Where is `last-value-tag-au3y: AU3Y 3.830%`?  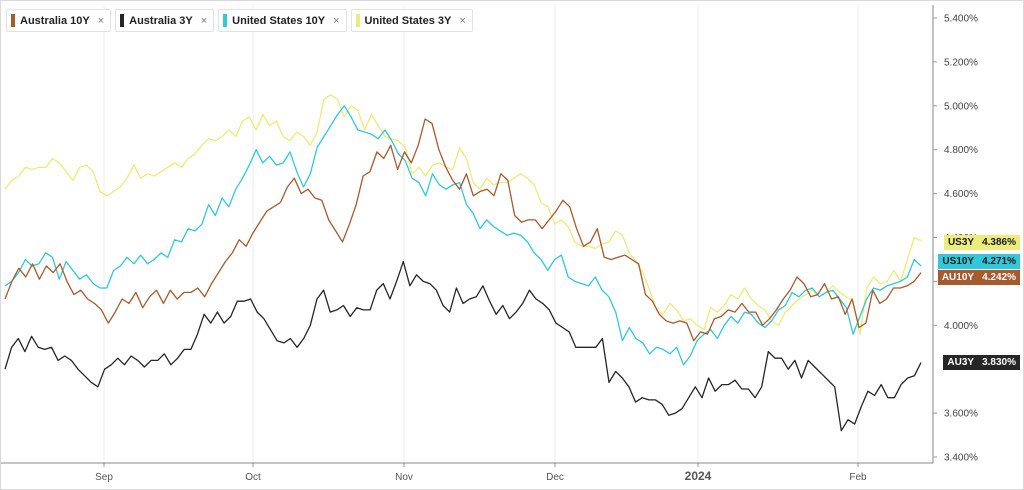 last-value-tag-au3y: AU3Y 3.830% is located at coordinates (981, 362).